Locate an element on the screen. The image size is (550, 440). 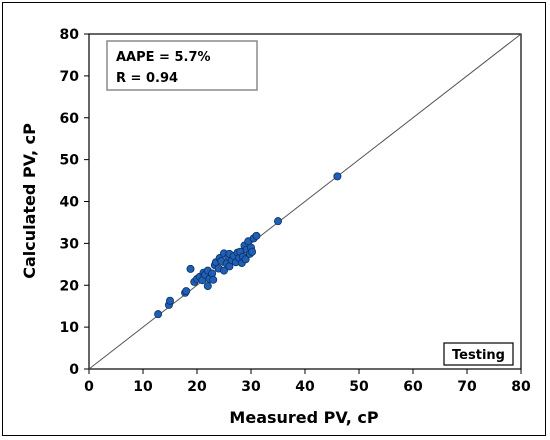
stat-r: R = 0.94 is located at coordinates (147, 78).